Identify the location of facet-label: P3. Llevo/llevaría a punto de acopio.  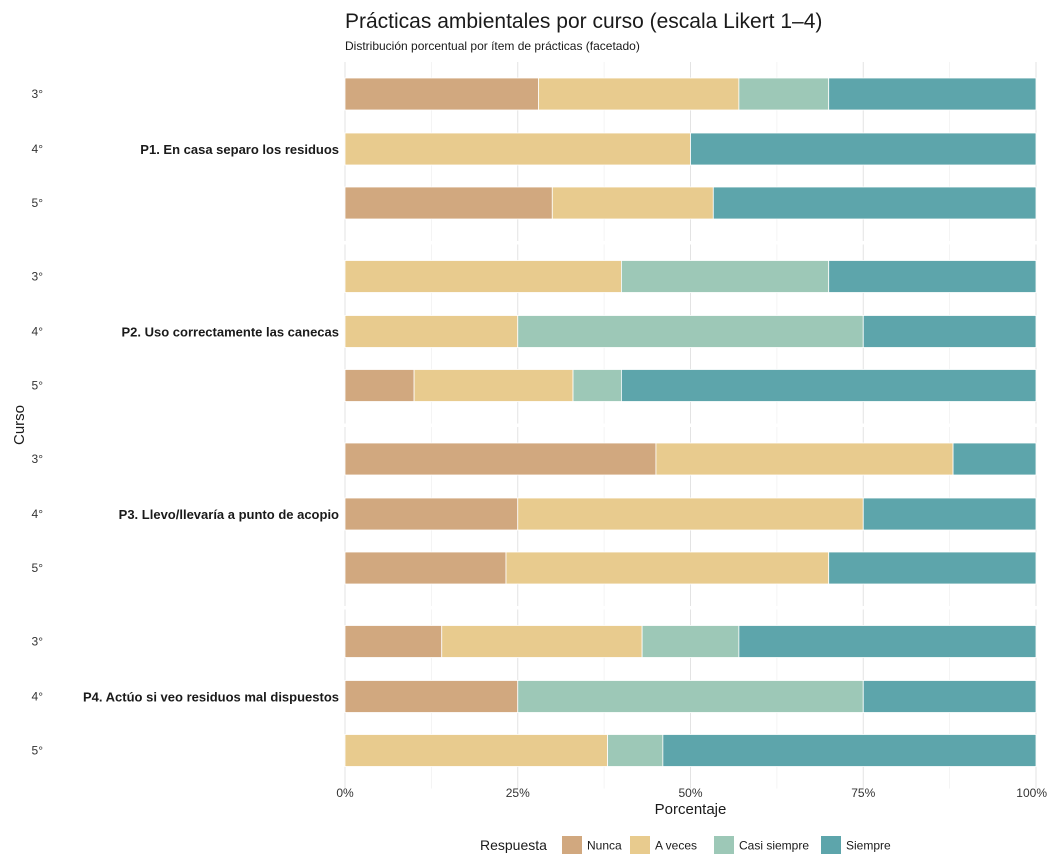
(229, 514).